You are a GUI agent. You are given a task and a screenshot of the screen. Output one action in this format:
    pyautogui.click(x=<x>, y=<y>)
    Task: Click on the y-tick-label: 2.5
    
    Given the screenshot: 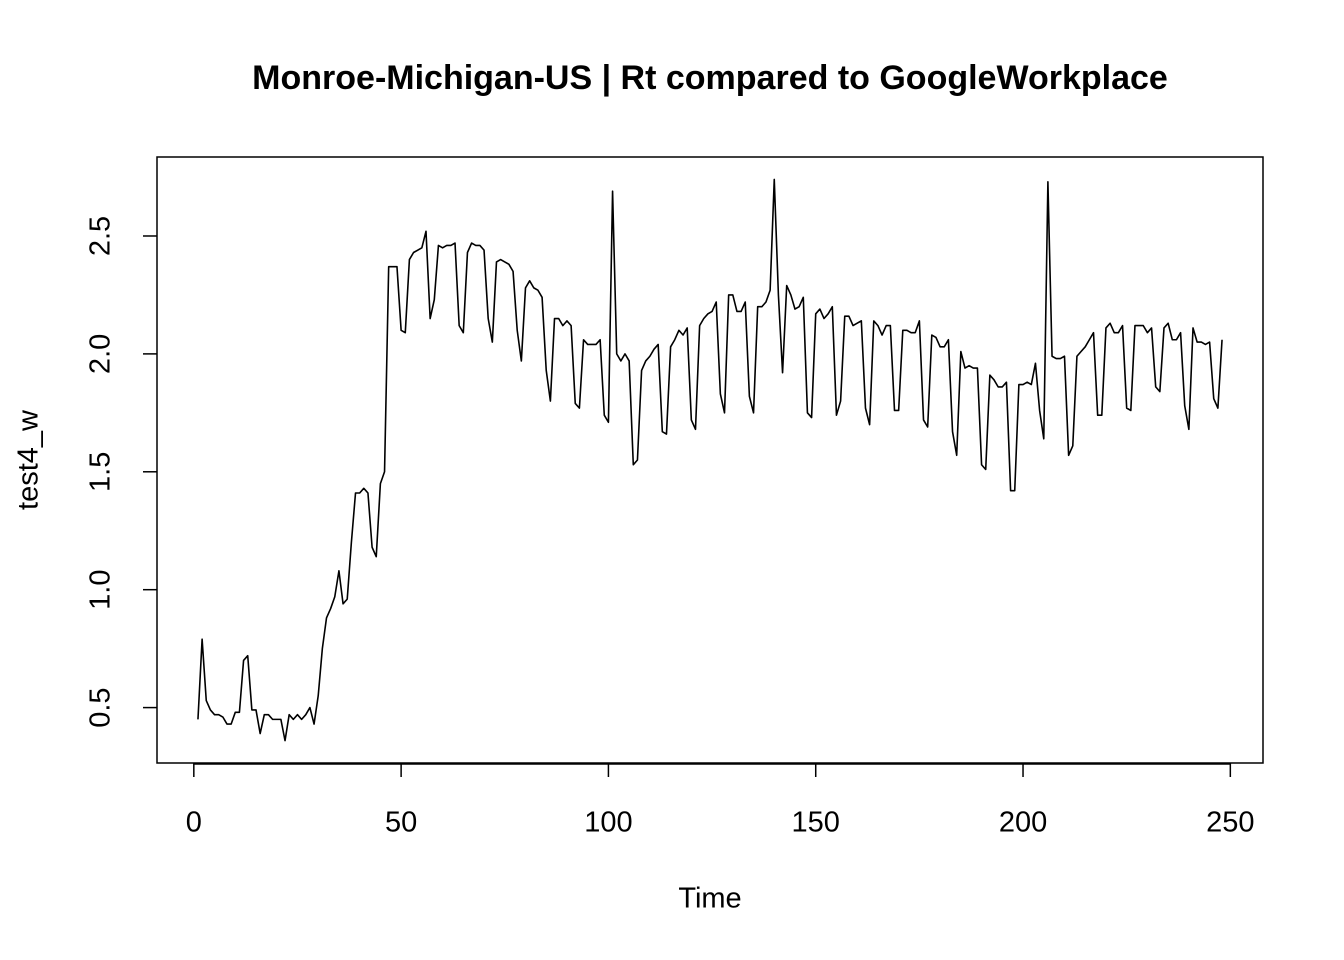 What is the action you would take?
    pyautogui.click(x=101, y=236)
    